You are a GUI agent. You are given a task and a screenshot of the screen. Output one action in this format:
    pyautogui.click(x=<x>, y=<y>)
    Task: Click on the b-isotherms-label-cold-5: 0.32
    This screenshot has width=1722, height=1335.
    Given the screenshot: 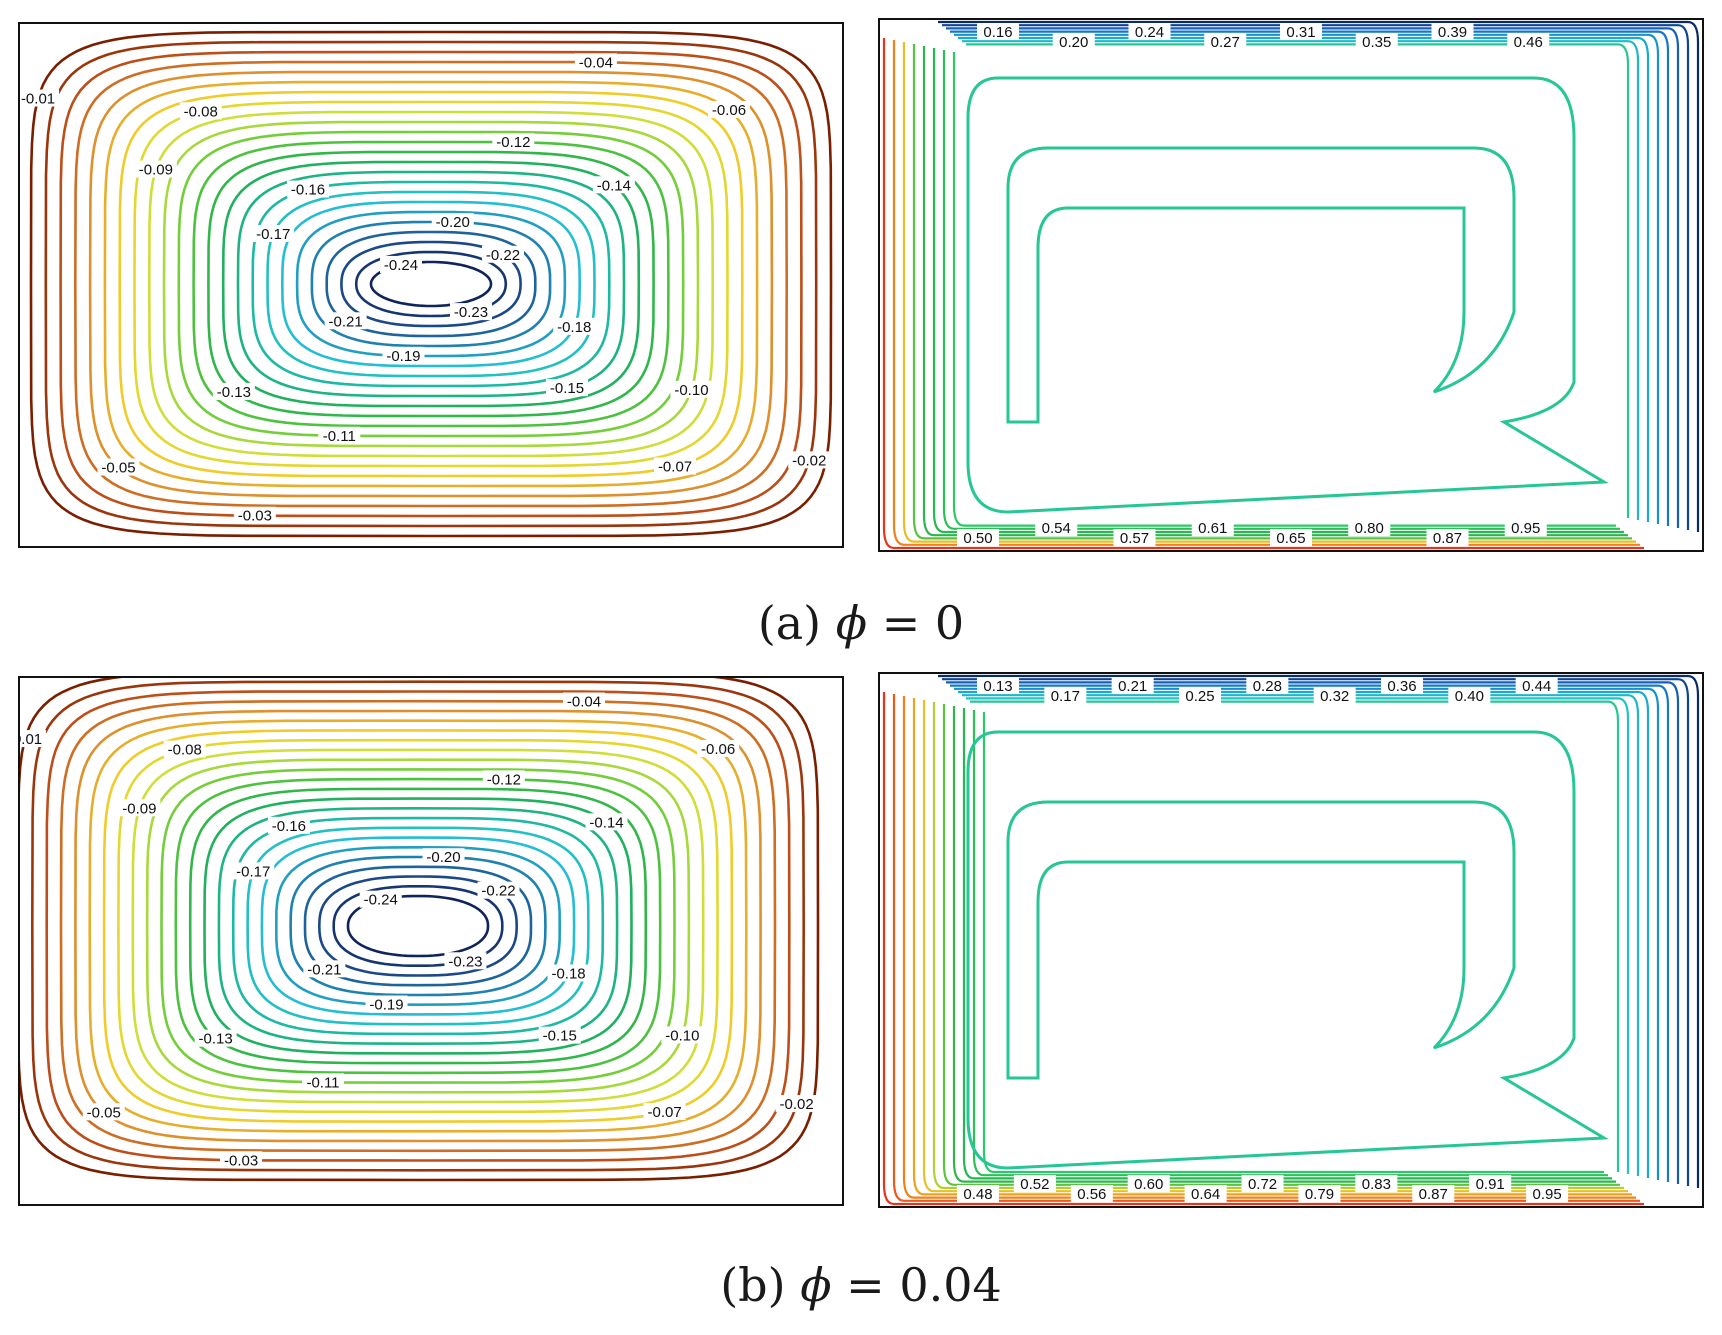 What is the action you would take?
    pyautogui.click(x=1334, y=696)
    